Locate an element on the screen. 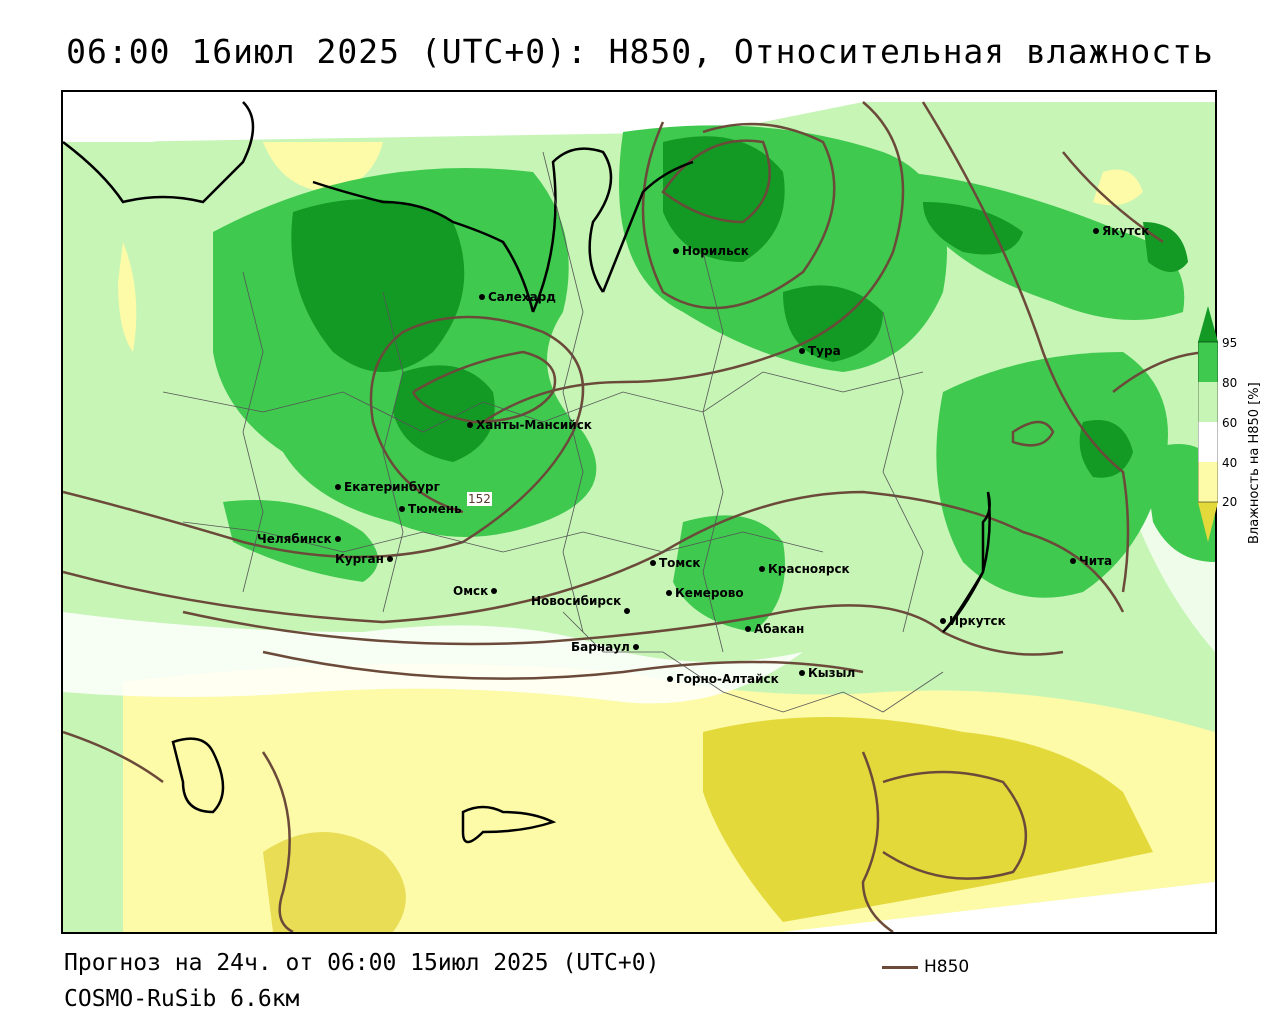  city-salekhard: Салехард is located at coordinates (517, 297).